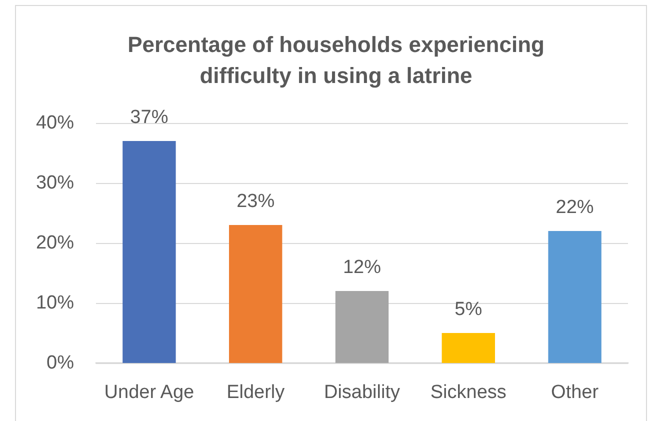 The image size is (657, 421). What do you see at coordinates (336, 60) in the screenshot?
I see `chart-title: Percentage of households experiencing difficulty in using a latrine` at bounding box center [336, 60].